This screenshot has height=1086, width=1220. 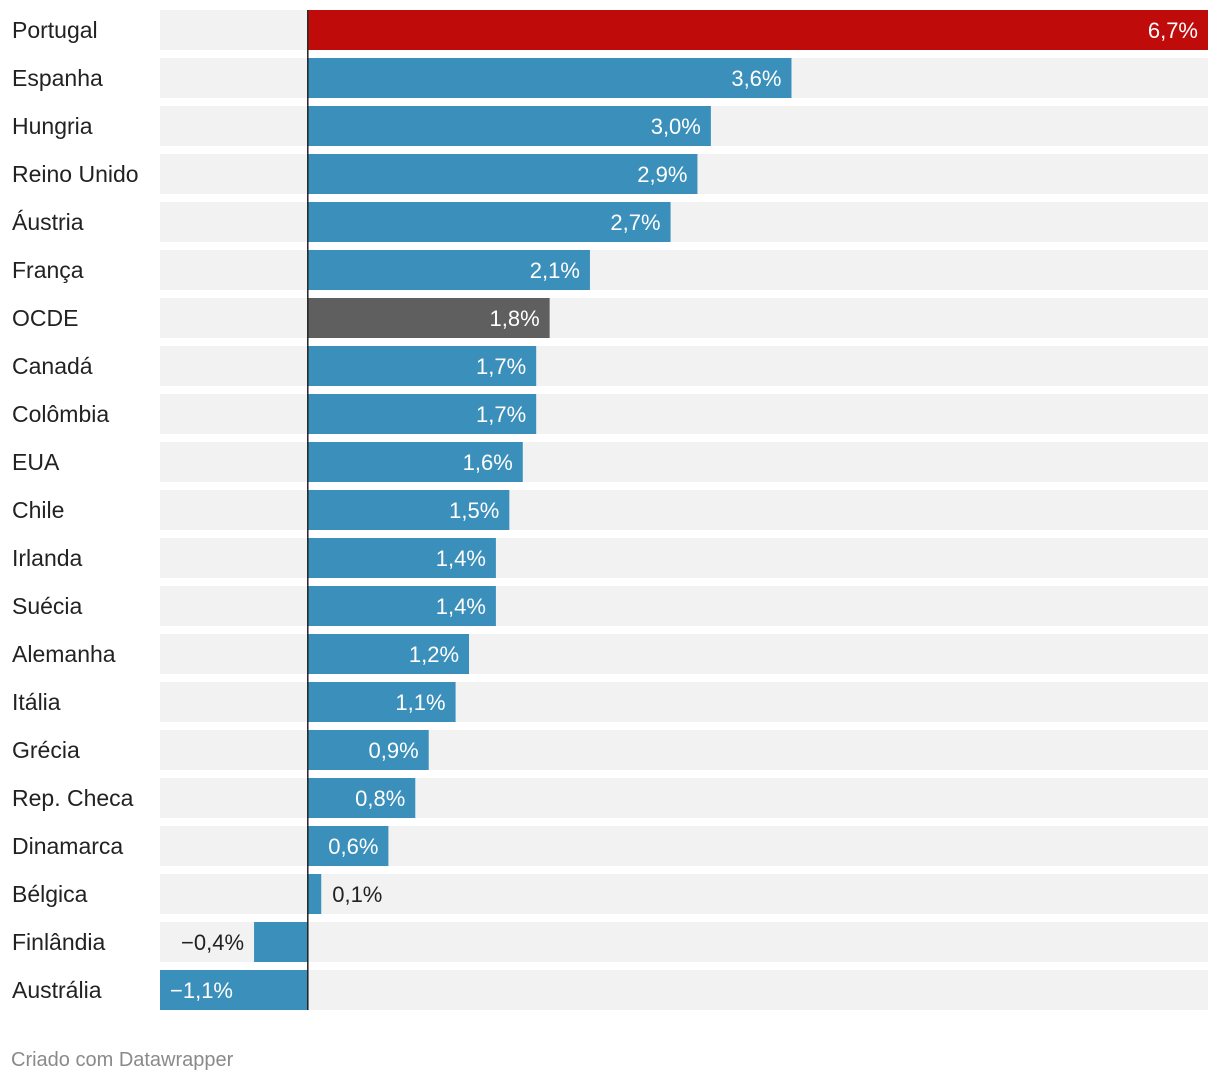 I want to click on value-label-ocde: 1,8%, so click(x=514, y=318).